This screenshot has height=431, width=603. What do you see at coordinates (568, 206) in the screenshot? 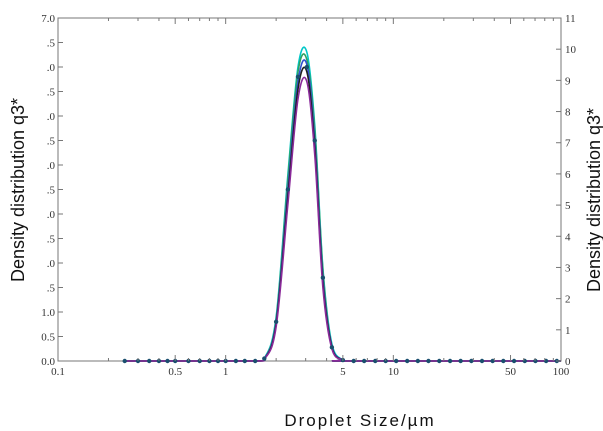
I see `y-right-tick-label: 5` at bounding box center [568, 206].